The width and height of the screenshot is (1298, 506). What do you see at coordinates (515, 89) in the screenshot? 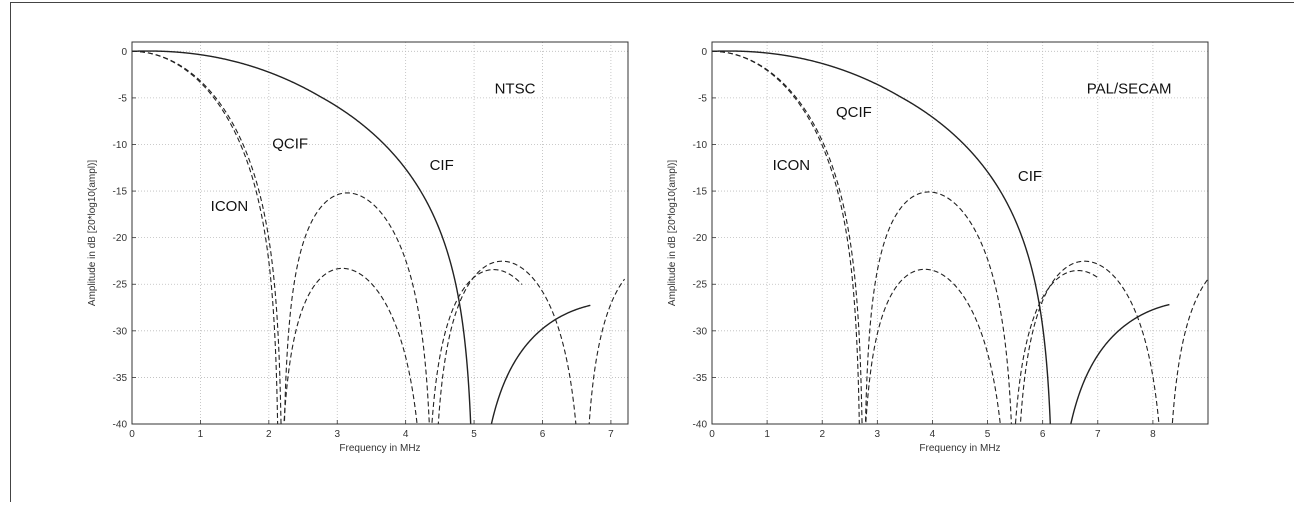
I see `annotation-ntsc: NTSC` at bounding box center [515, 89].